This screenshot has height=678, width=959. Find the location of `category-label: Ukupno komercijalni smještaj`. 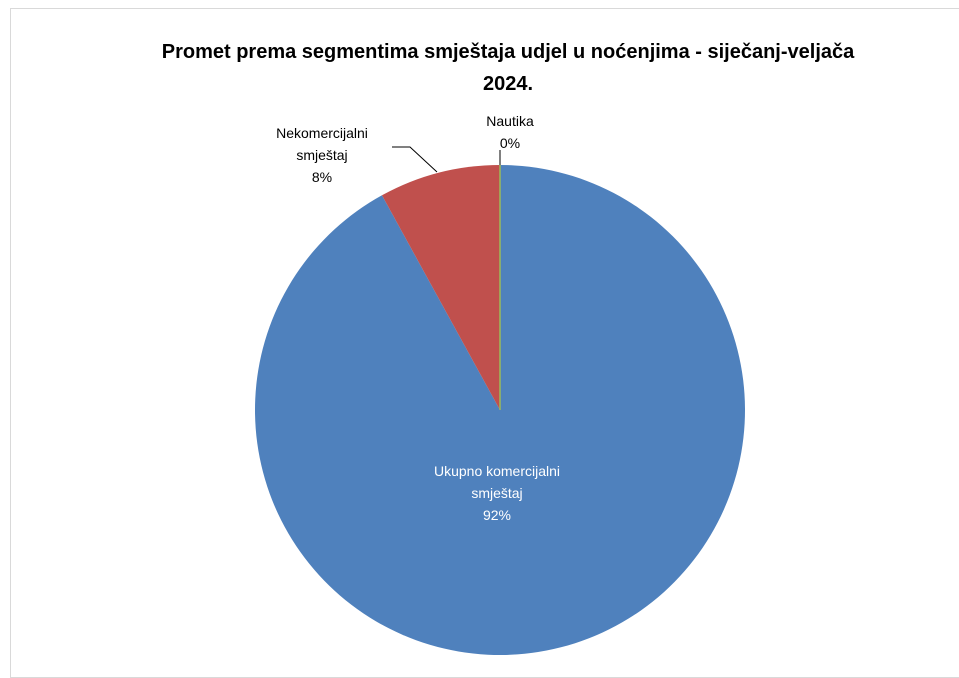

category-label: Ukupno komercijalni smještaj is located at coordinates (497, 482).